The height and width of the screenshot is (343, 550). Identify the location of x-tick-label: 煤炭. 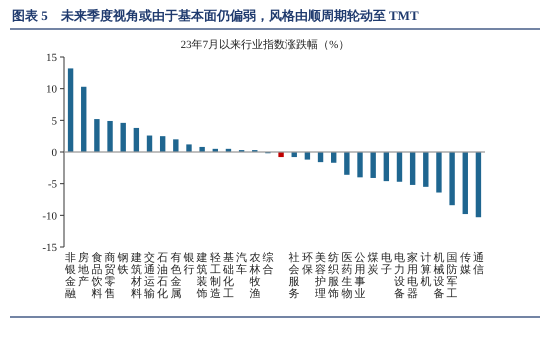
(373, 264).